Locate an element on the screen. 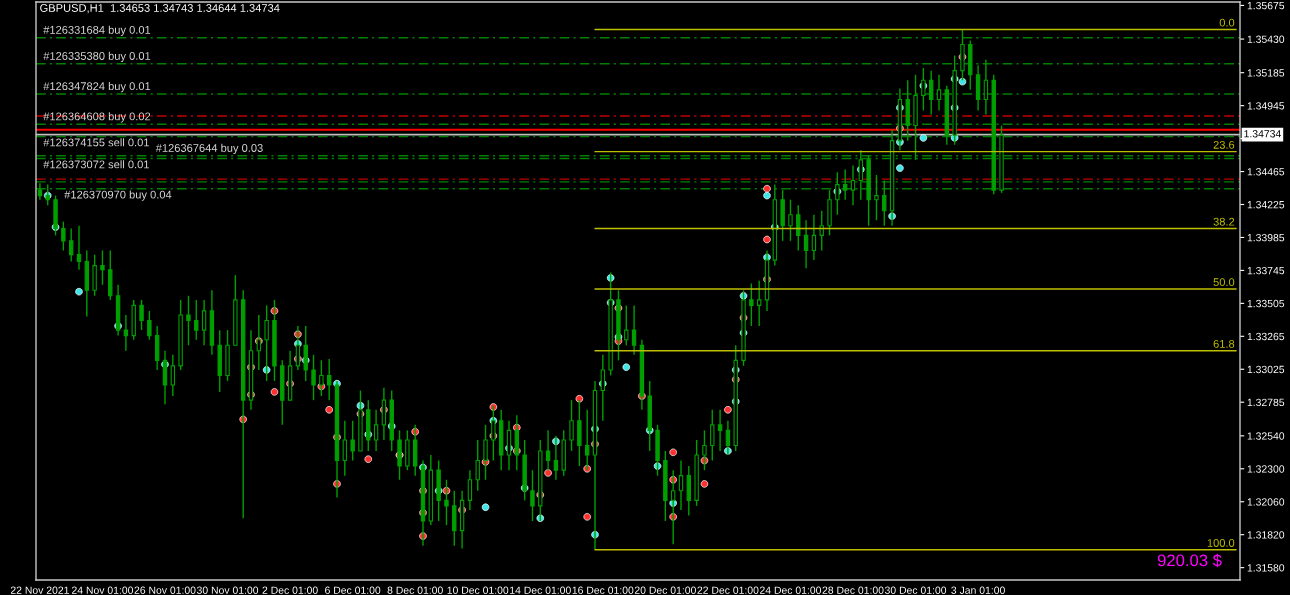  series-label: 50.0 is located at coordinates (1224, 282).